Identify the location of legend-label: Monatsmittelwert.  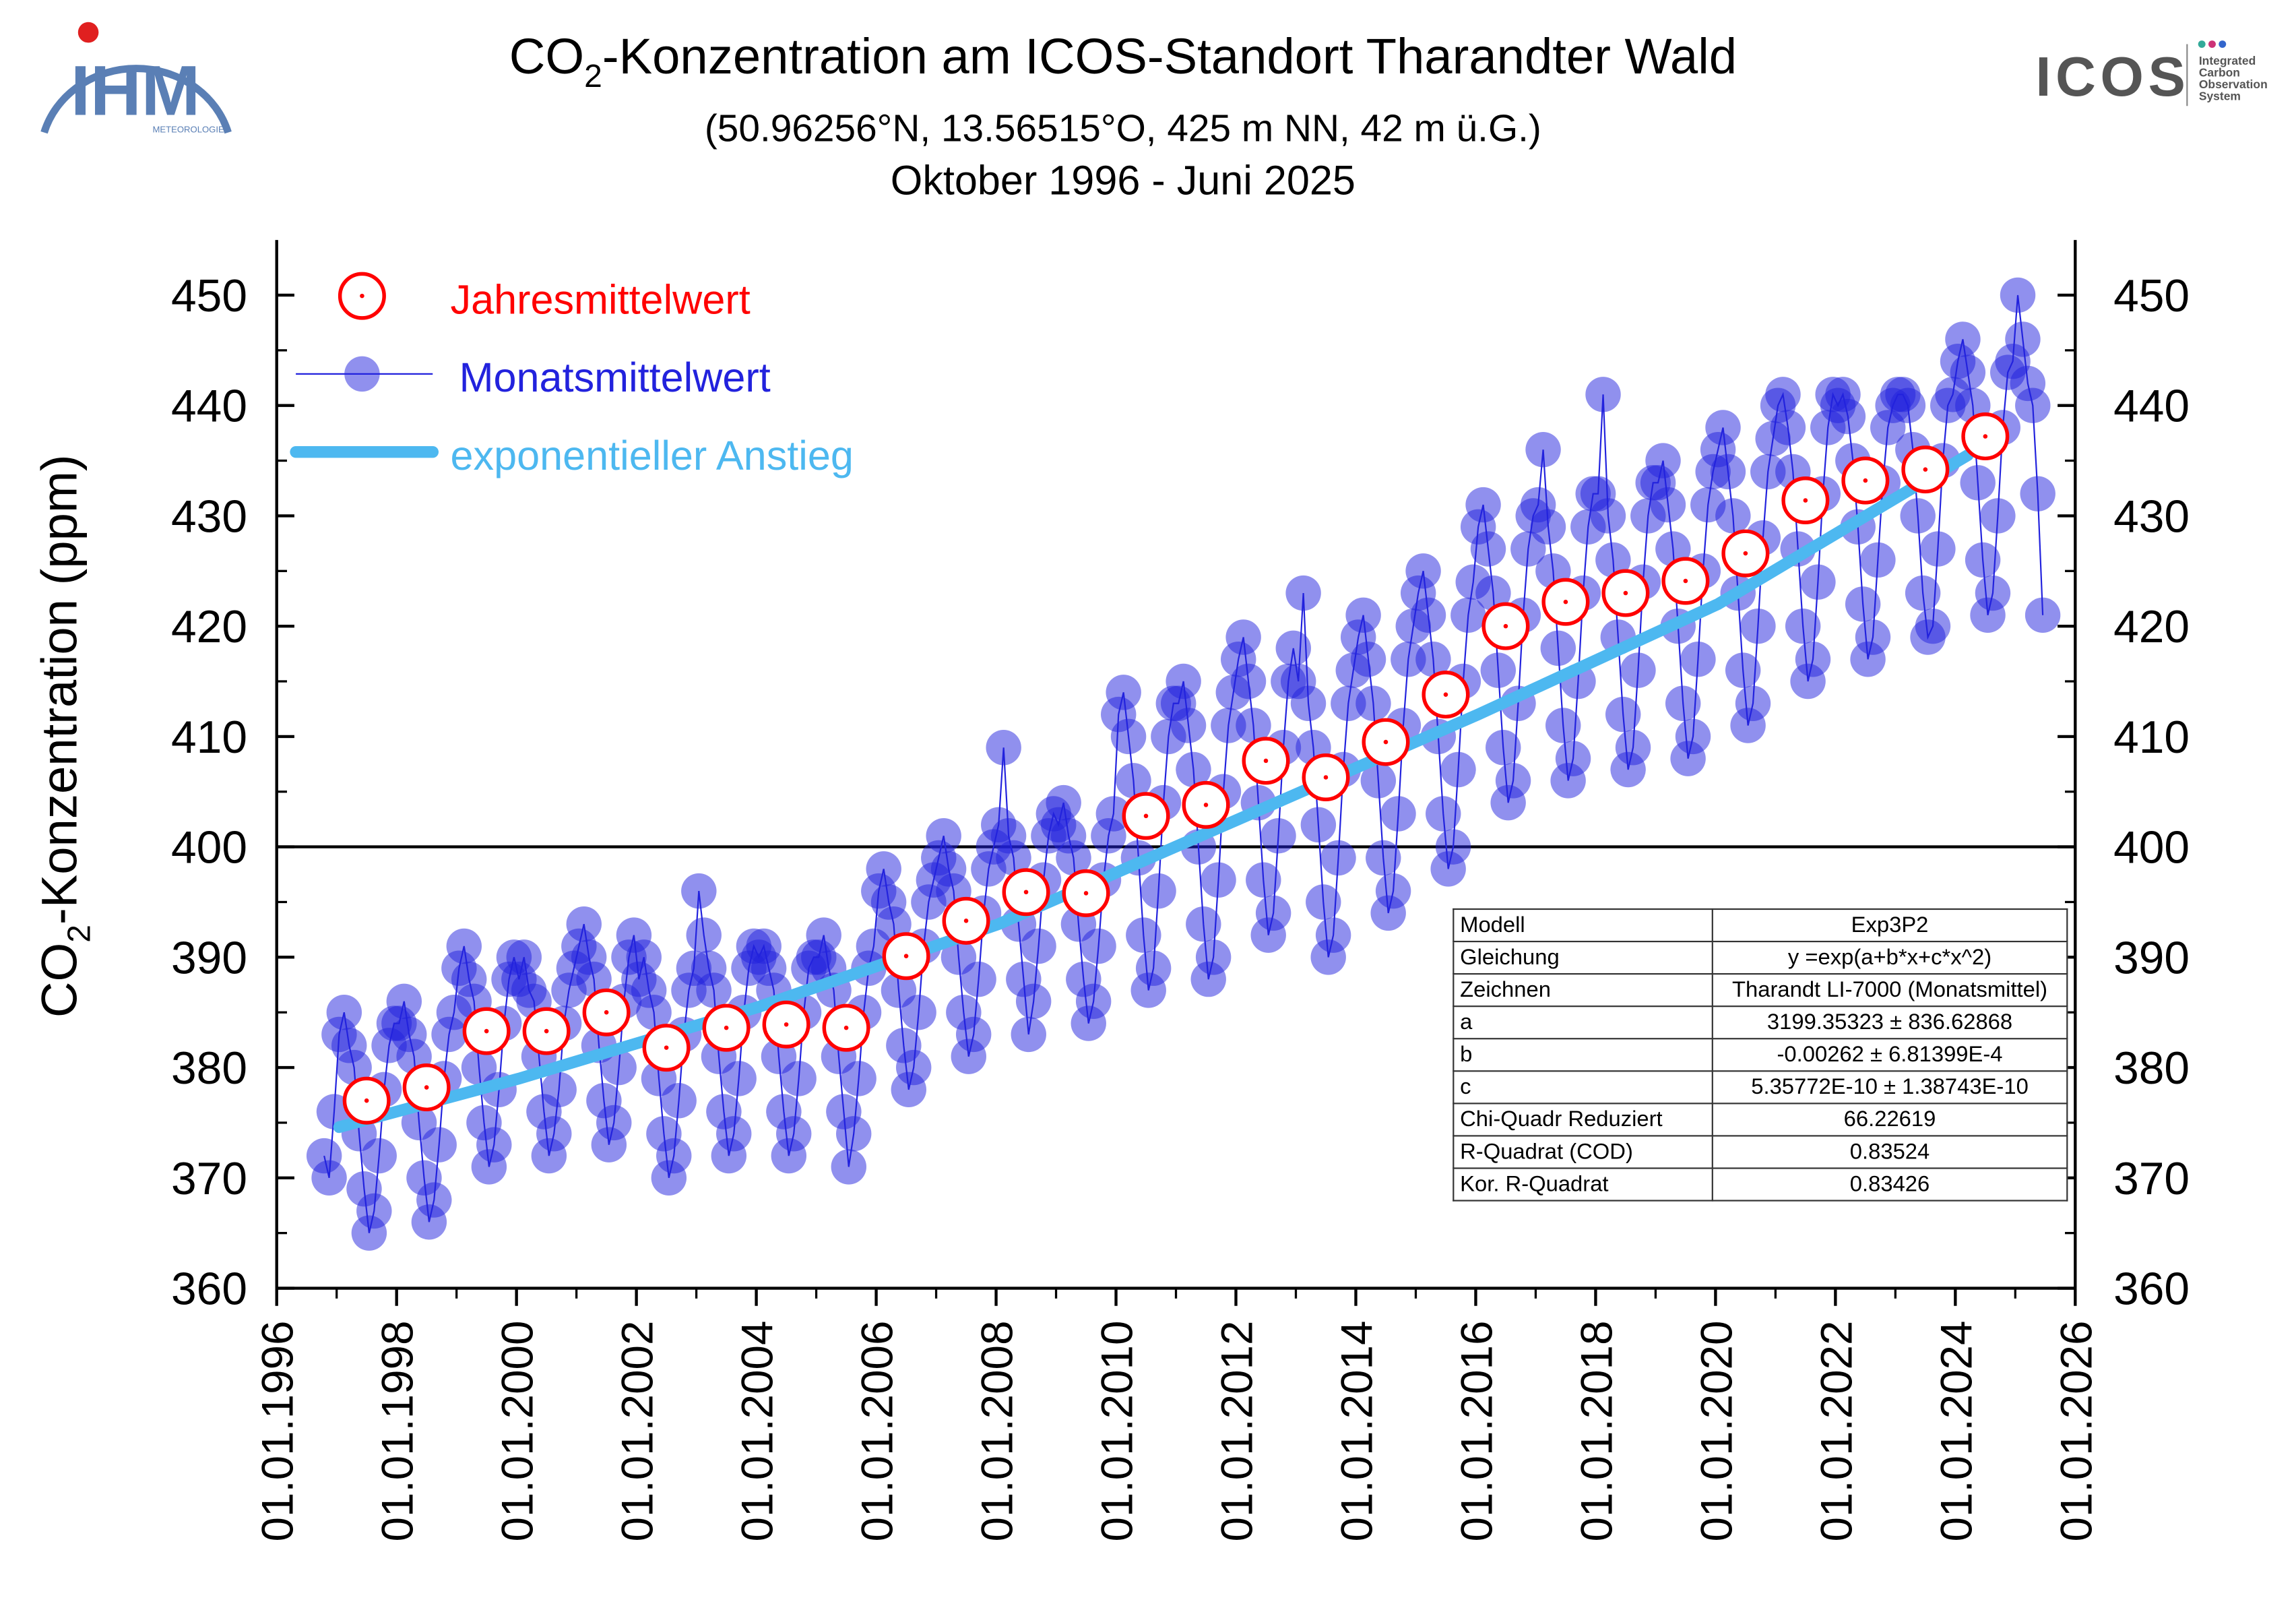
(615, 377).